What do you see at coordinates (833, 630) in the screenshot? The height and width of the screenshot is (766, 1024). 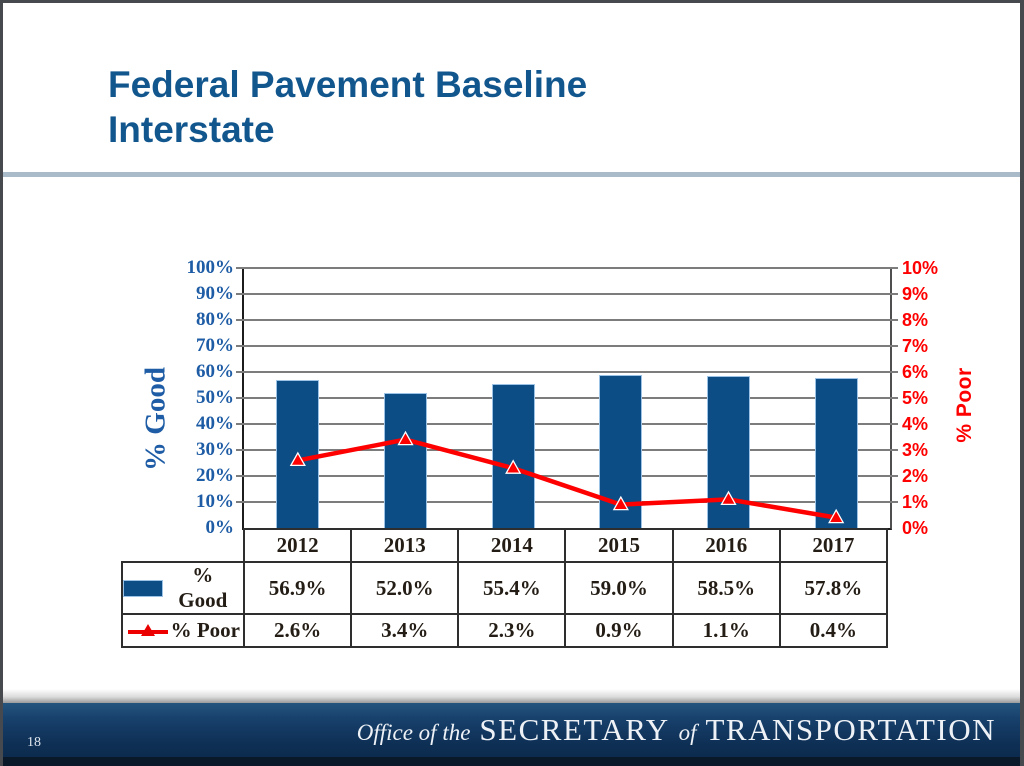 I see `value-cell-2017: 0.4%` at bounding box center [833, 630].